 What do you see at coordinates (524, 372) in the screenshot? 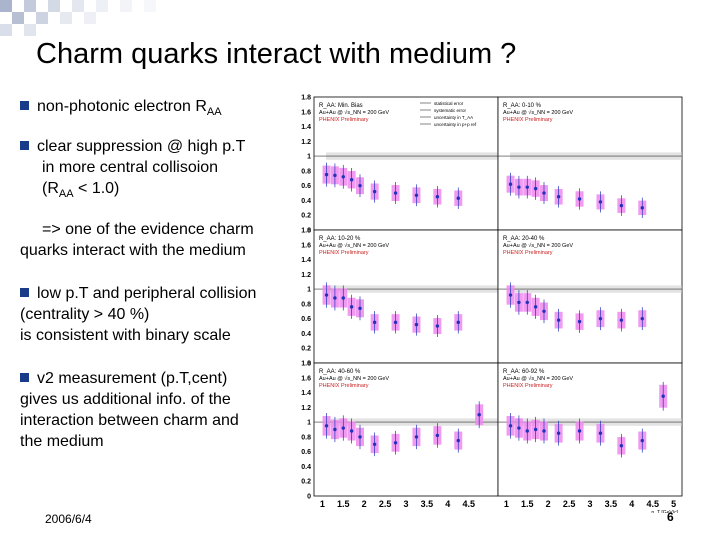
I see `panel-label: R_AA: 60-92 %` at bounding box center [524, 372].